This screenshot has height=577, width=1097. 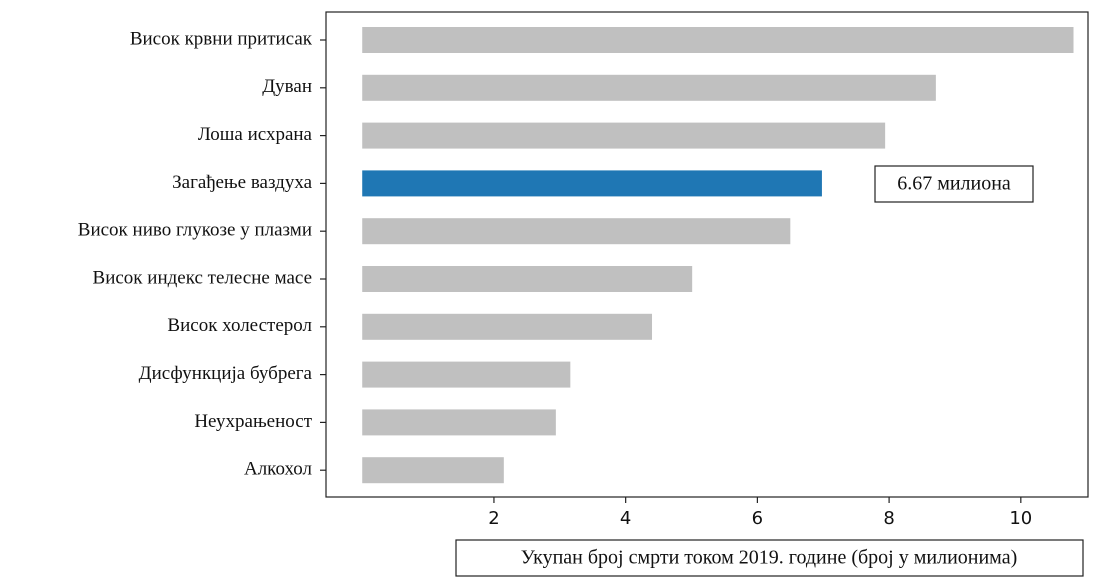 What do you see at coordinates (278, 469) in the screenshot?
I see `y-tick-label: Алкохол` at bounding box center [278, 469].